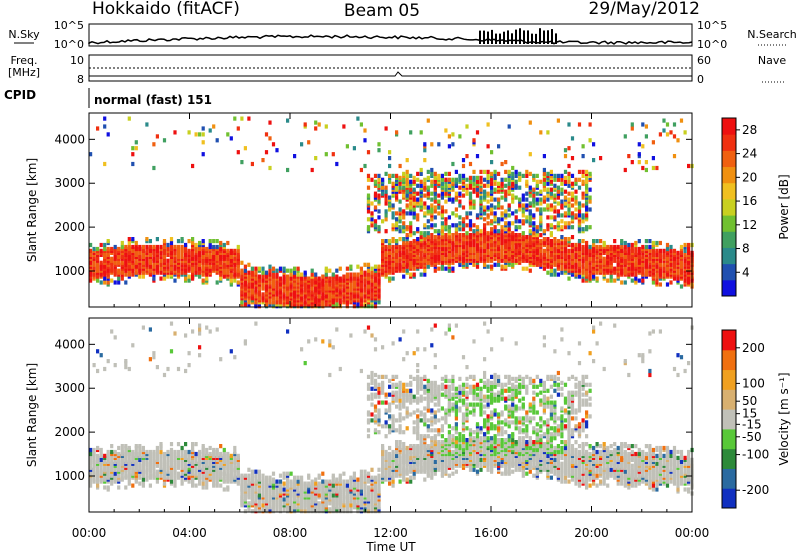  What do you see at coordinates (20, 95) in the screenshot?
I see `cpid-label: CPID` at bounding box center [20, 95].